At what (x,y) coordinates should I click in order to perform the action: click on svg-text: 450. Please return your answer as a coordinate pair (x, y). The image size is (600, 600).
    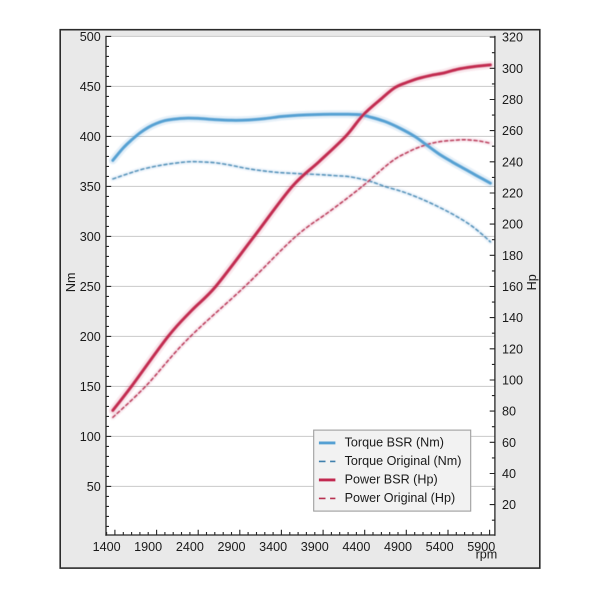
    Looking at the image, I should click on (90, 87).